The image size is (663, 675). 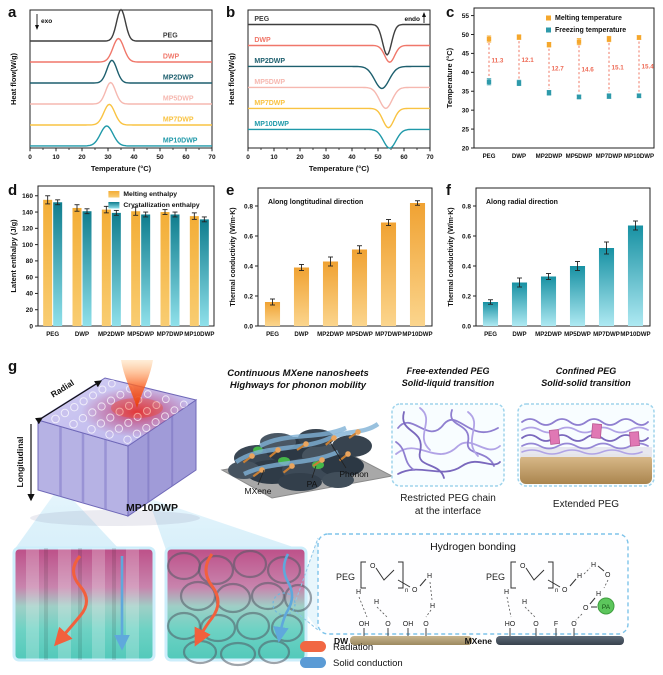 I want to click on beam-right, so click(x=225, y=524).